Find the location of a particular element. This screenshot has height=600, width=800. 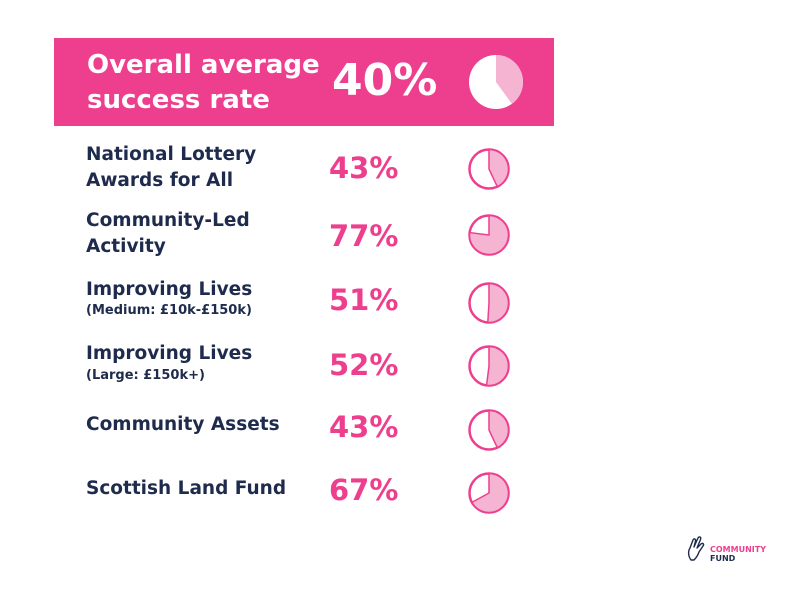

overall-value: 40% is located at coordinates (385, 80).